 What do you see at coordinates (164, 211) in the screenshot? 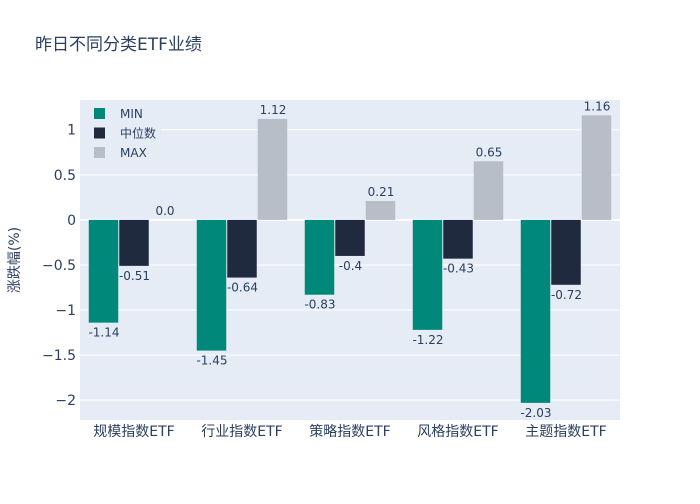
I see `data-label: 0.0` at bounding box center [164, 211].